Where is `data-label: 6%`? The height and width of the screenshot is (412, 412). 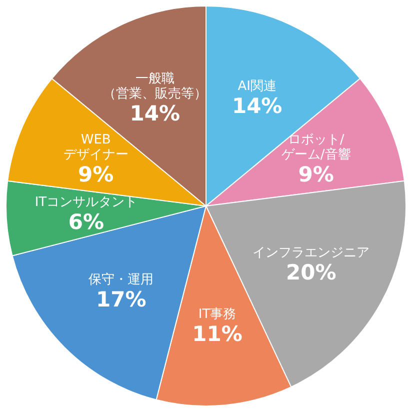
data-label: 6% is located at coordinates (86, 222).